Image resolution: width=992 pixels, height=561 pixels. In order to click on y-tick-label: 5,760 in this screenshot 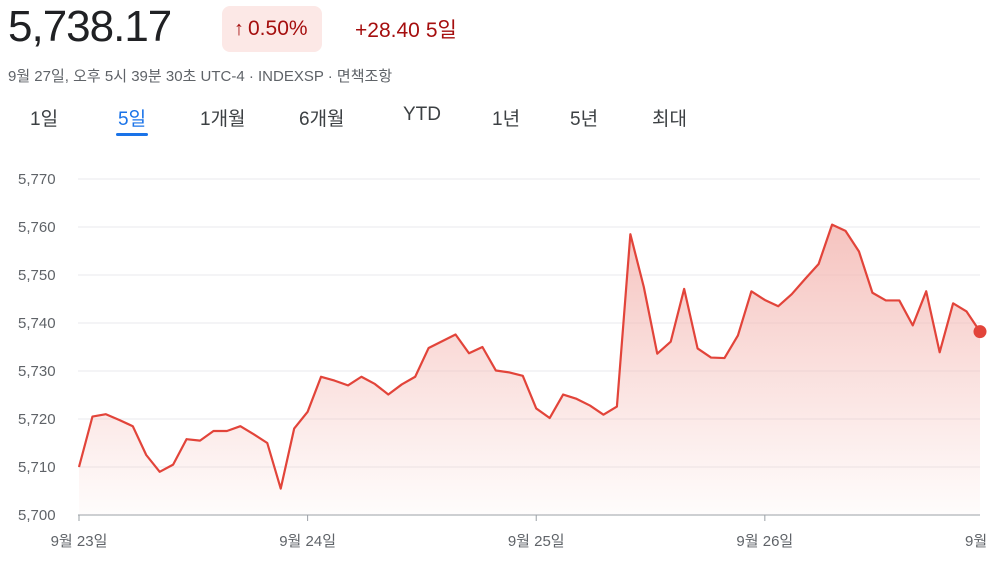, I will do `click(37, 227)`.